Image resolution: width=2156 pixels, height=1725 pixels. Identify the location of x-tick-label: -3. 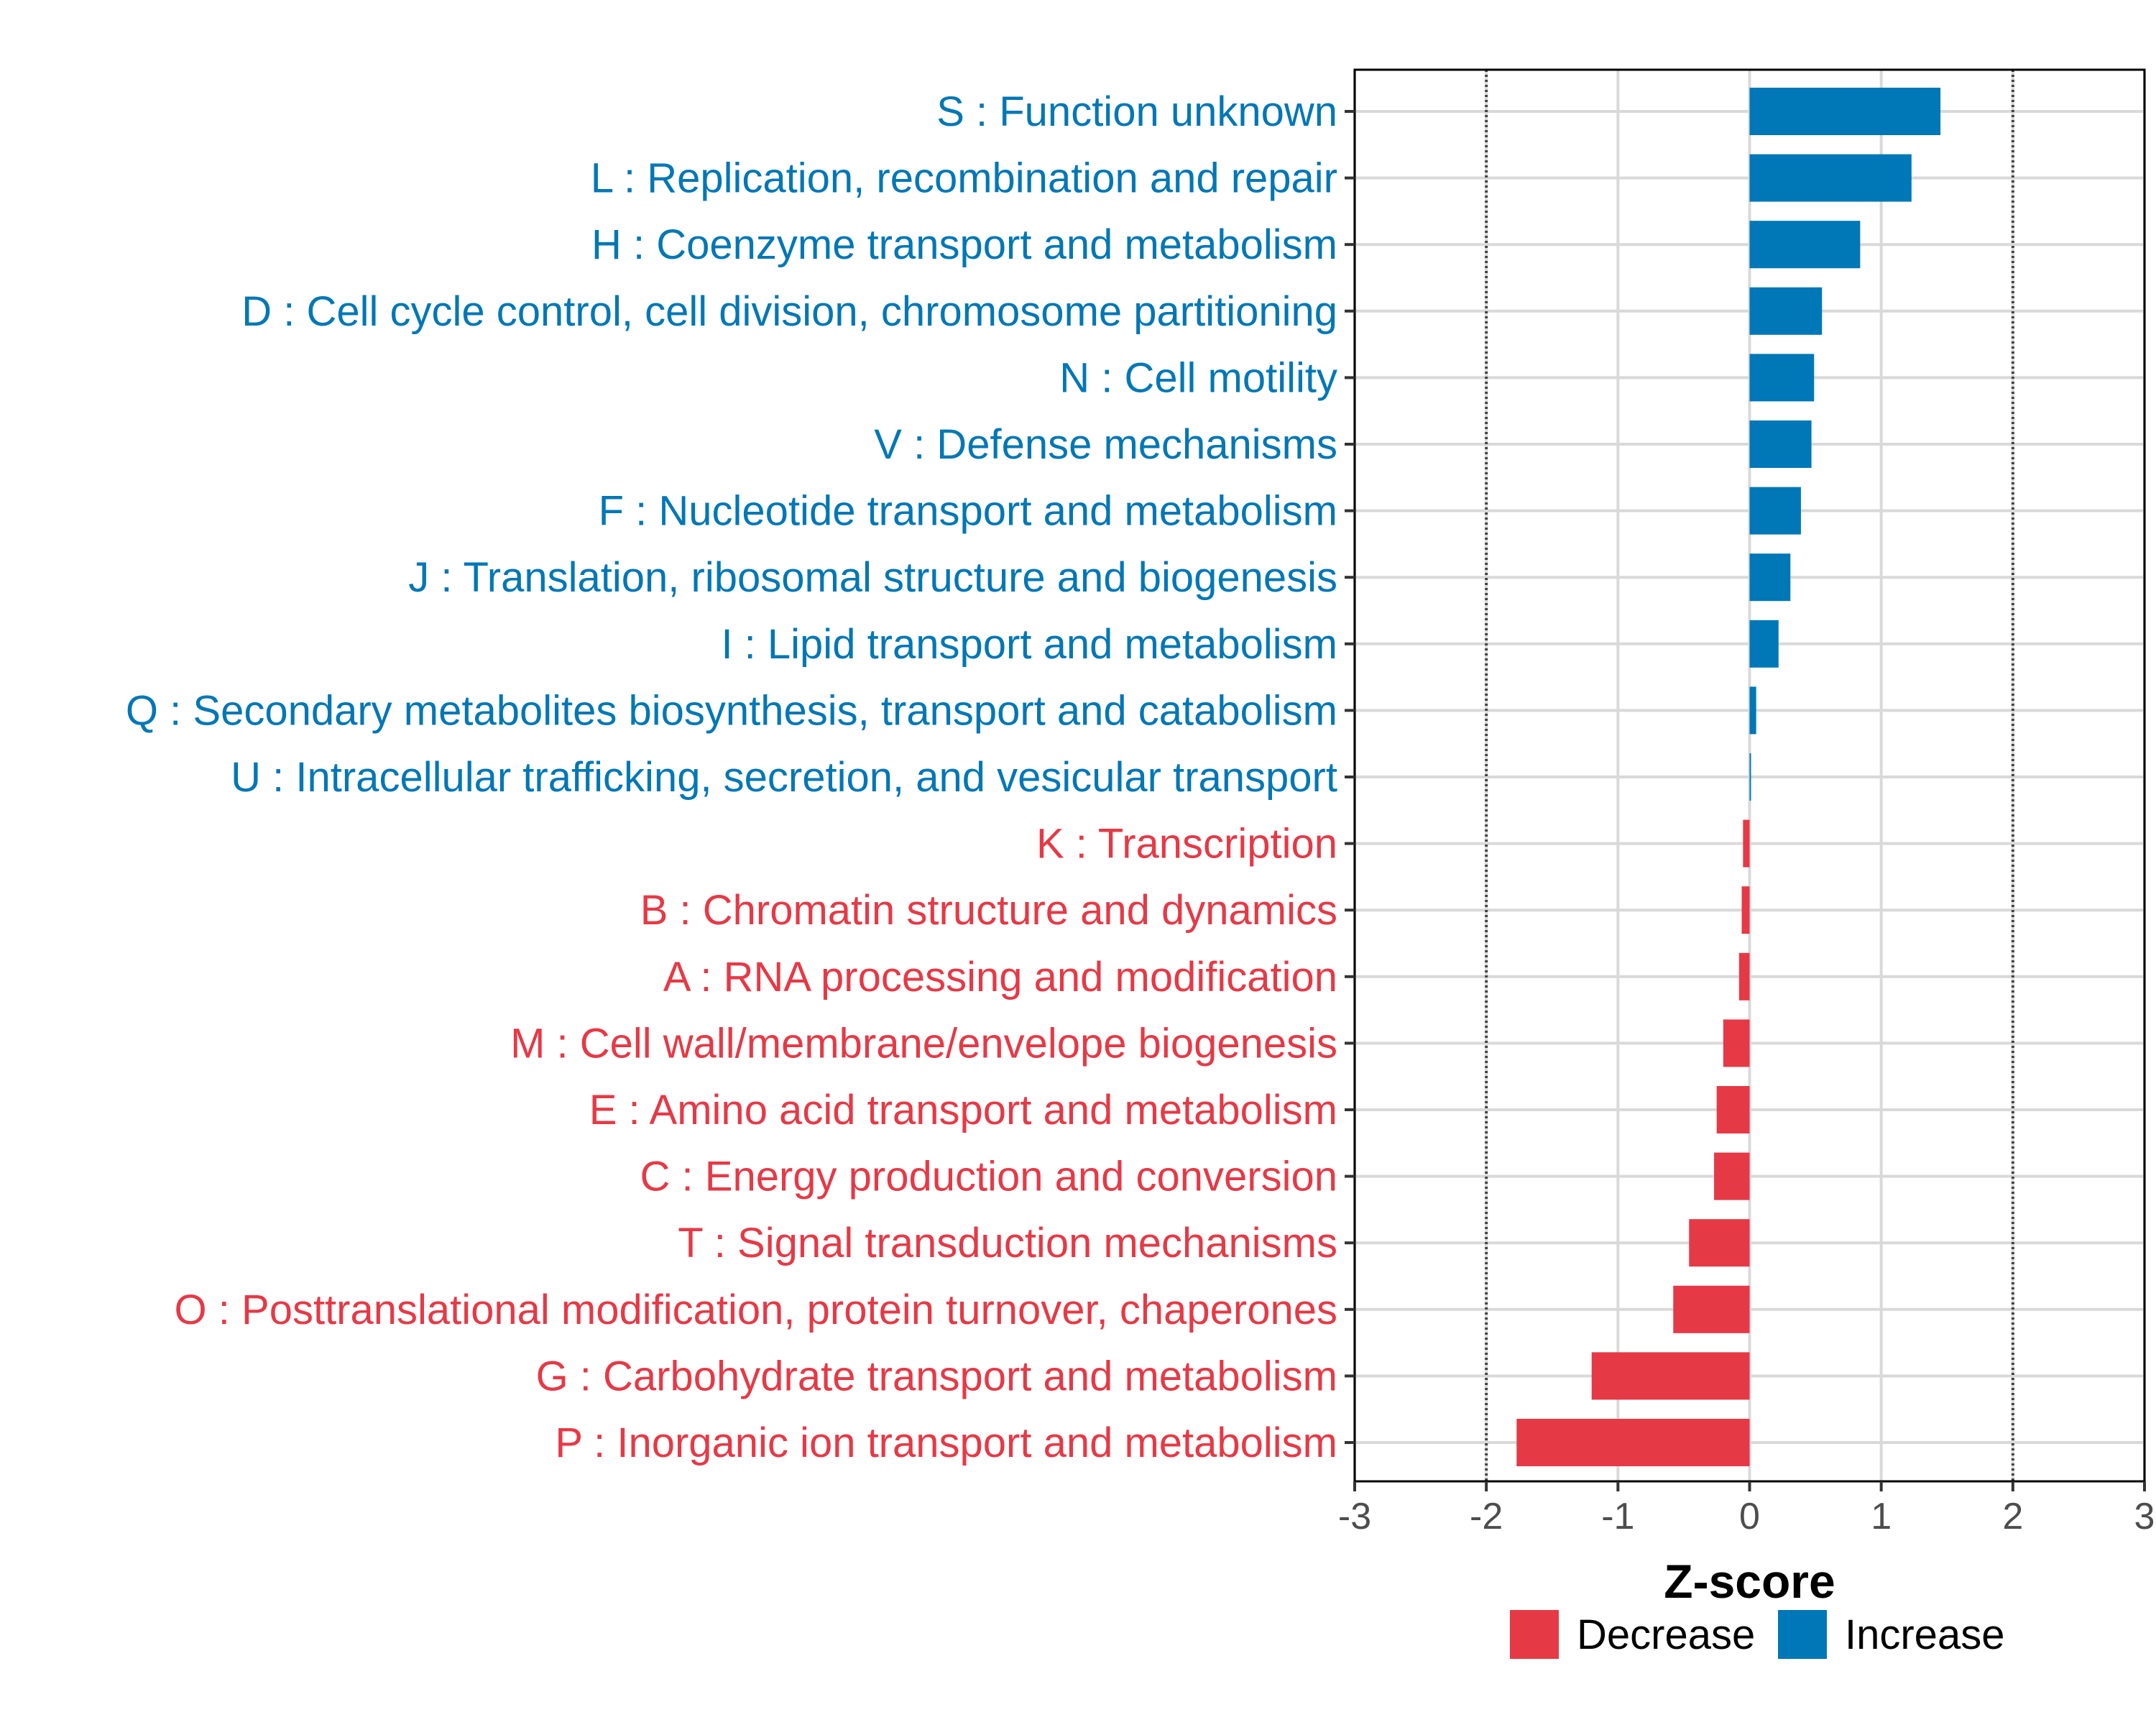
(1354, 1516).